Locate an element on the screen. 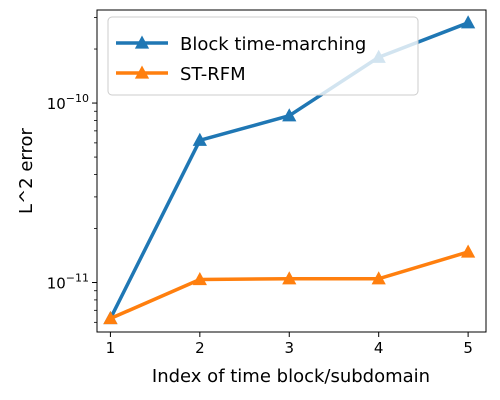 The width and height of the screenshot is (500, 400). y-axis-label: L^2 error is located at coordinates (26, 170).